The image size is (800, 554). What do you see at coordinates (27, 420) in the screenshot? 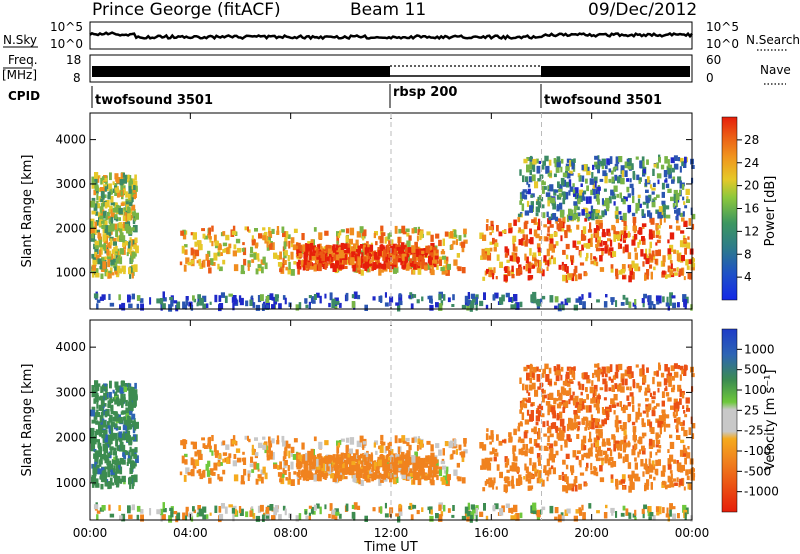
I see `velocity-ylabel: Slant Range [km]` at bounding box center [27, 420].